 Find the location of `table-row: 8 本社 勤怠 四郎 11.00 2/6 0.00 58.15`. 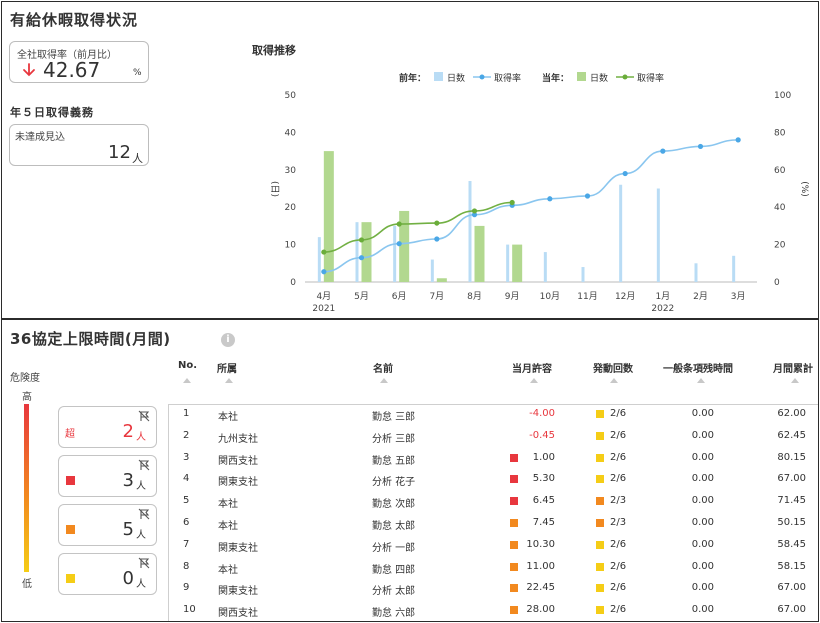

table-row: 8 本社 勤怠 四郎 11.00 2/6 0.00 58.15 is located at coordinates (494, 568).